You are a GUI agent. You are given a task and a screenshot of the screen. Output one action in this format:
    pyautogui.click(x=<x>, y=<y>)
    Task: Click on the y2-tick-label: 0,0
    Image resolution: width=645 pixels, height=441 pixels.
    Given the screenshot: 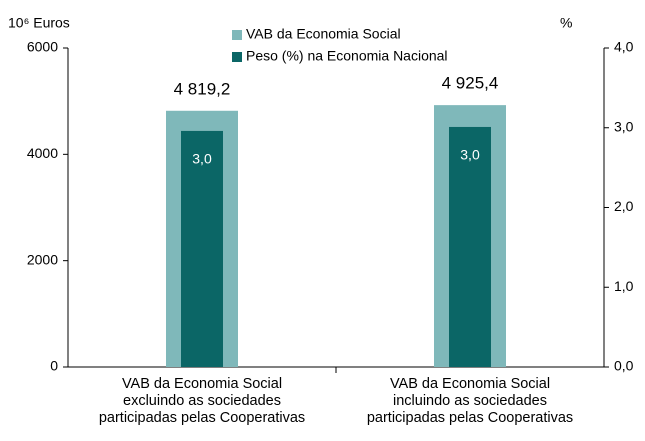 What is the action you would take?
    pyautogui.click(x=624, y=366)
    